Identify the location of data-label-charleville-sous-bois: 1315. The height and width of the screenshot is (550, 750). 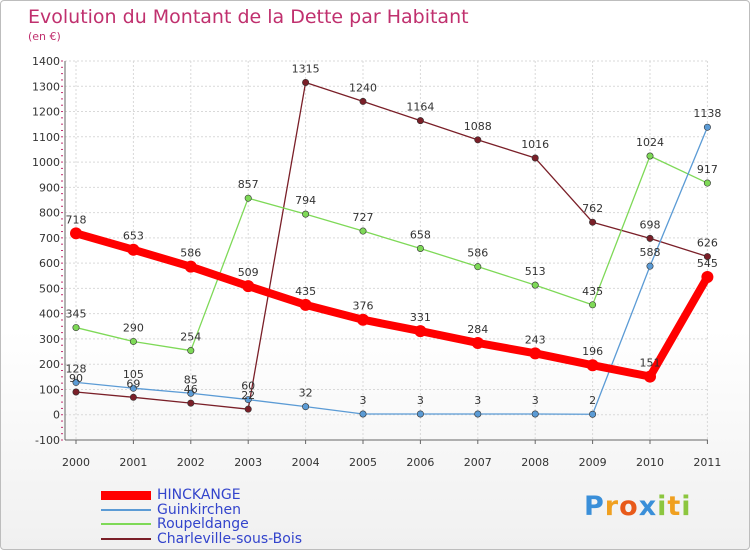
(306, 68).